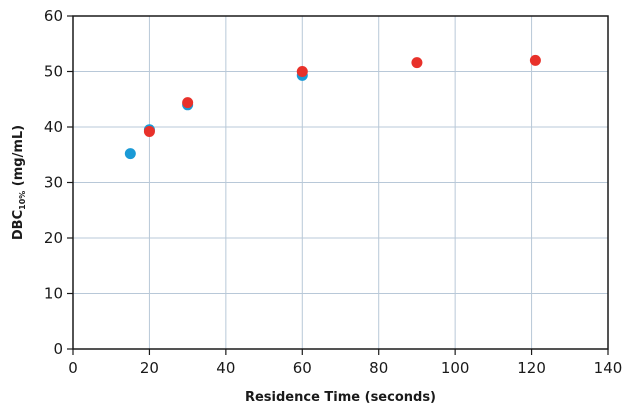 This screenshot has width=623, height=408. I want to click on x-axis-title: Residence Time (seconds), so click(340, 397).